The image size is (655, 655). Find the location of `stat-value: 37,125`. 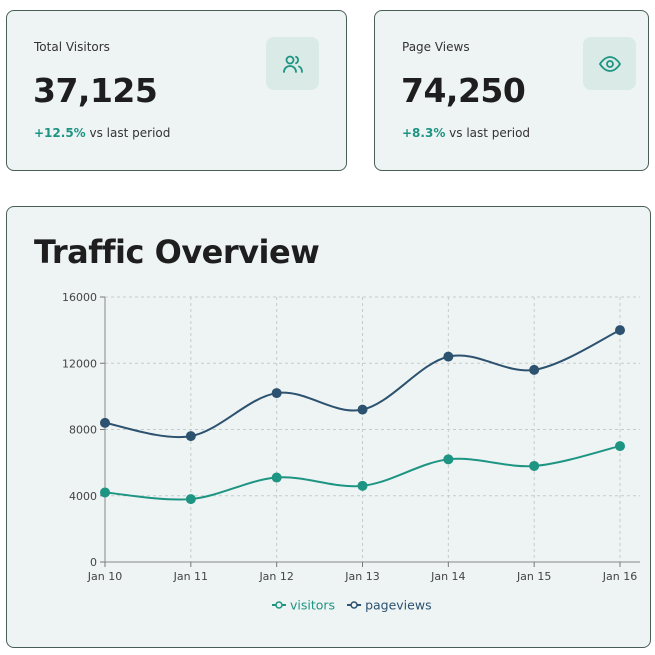

stat-value: 37,125 is located at coordinates (95, 90).